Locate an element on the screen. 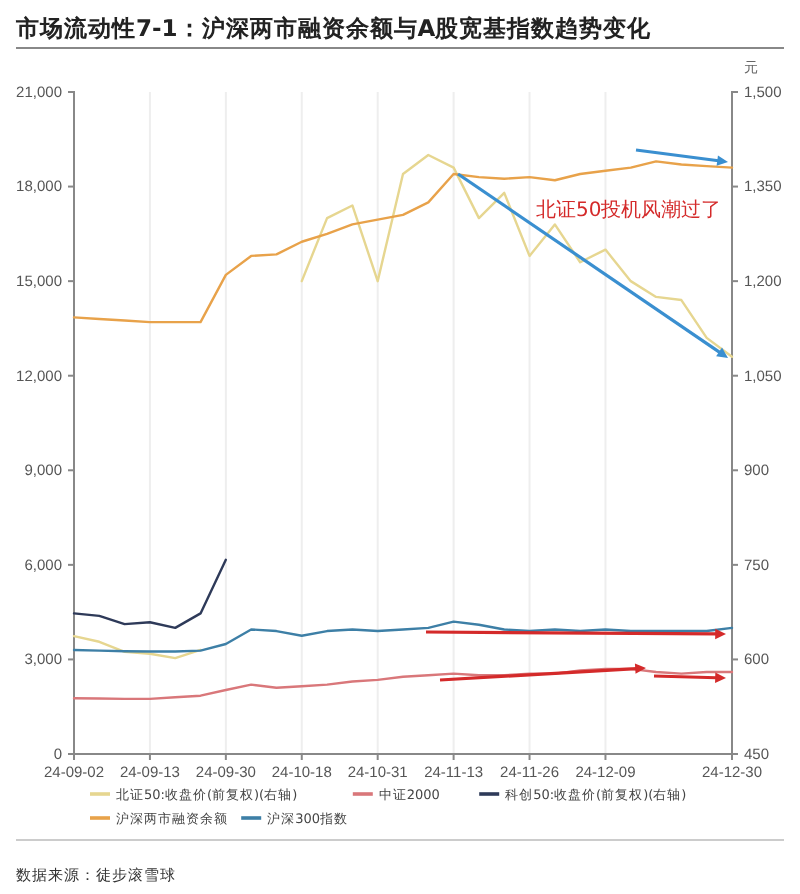  chart-title: 市场流动性7-1：沪深两市融资余额与A股宽基指数趋势变化 is located at coordinates (334, 28).